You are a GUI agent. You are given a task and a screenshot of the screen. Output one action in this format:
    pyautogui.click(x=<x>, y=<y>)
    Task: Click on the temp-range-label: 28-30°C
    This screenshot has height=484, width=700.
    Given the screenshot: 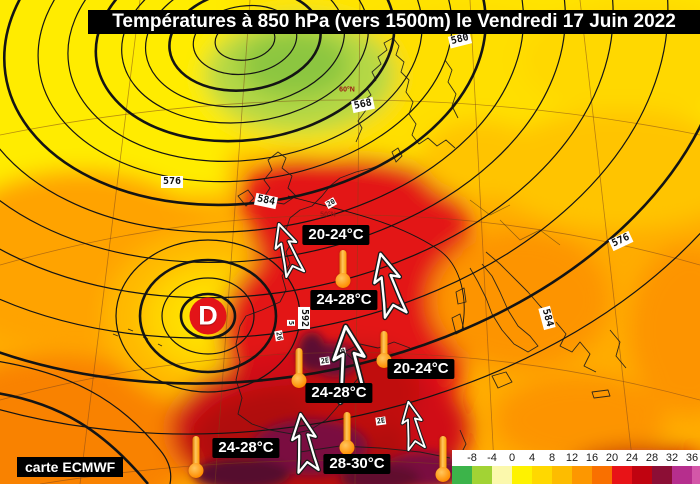 What is the action you would take?
    pyautogui.click(x=357, y=464)
    